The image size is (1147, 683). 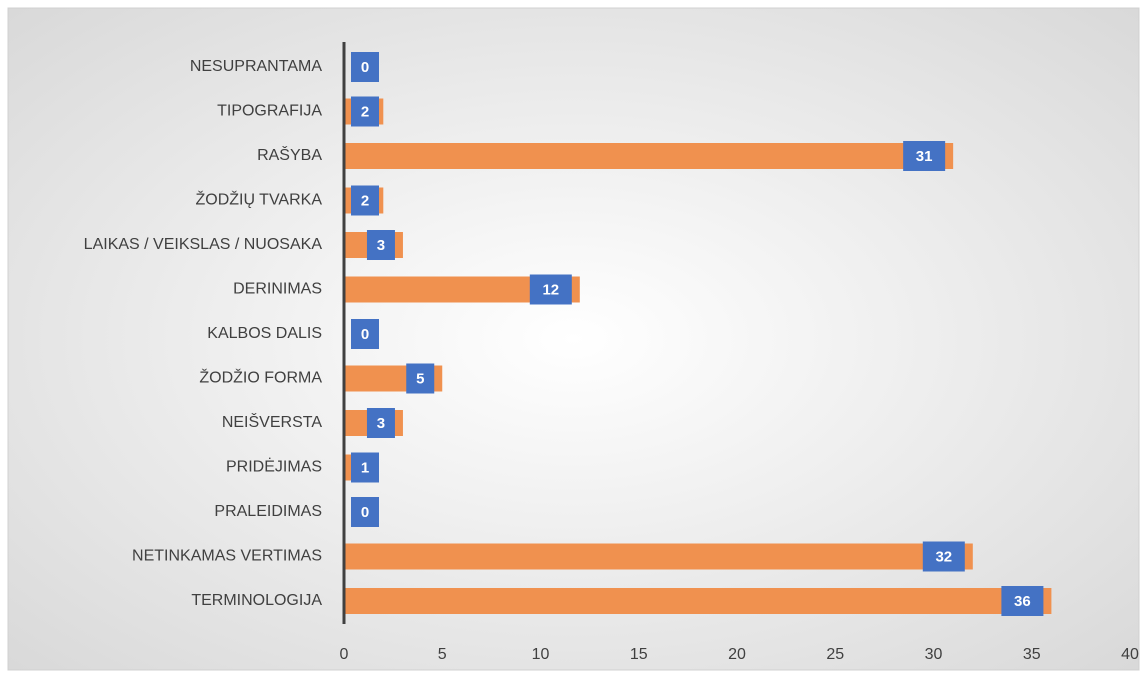 What do you see at coordinates (639, 654) in the screenshot?
I see `x-tick-label: 15` at bounding box center [639, 654].